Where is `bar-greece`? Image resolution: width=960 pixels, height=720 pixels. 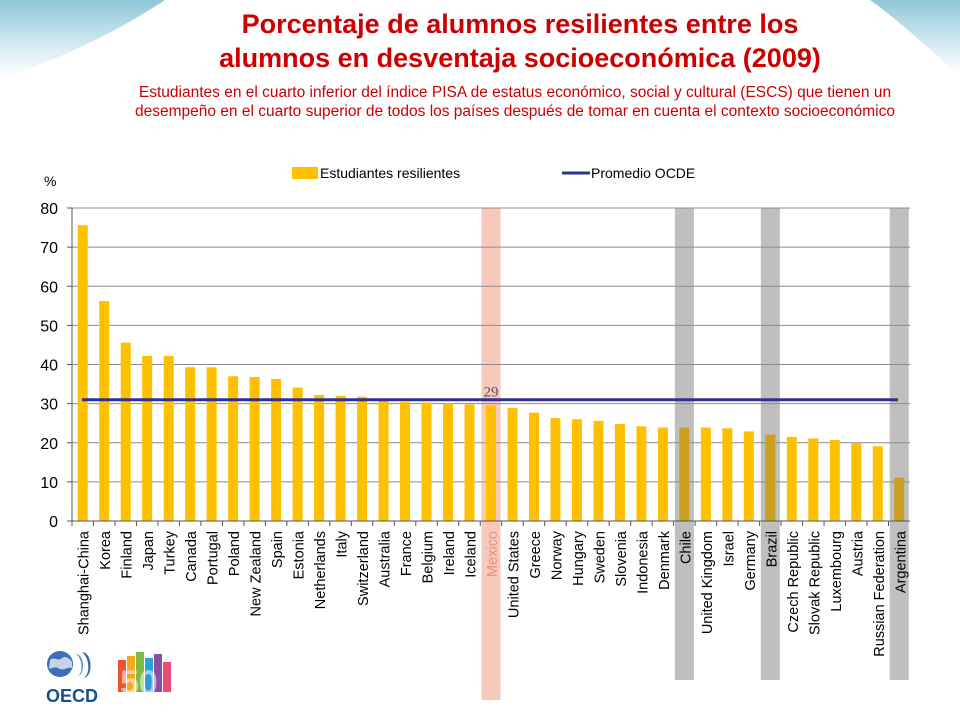
bar-greece is located at coordinates (533, 466).